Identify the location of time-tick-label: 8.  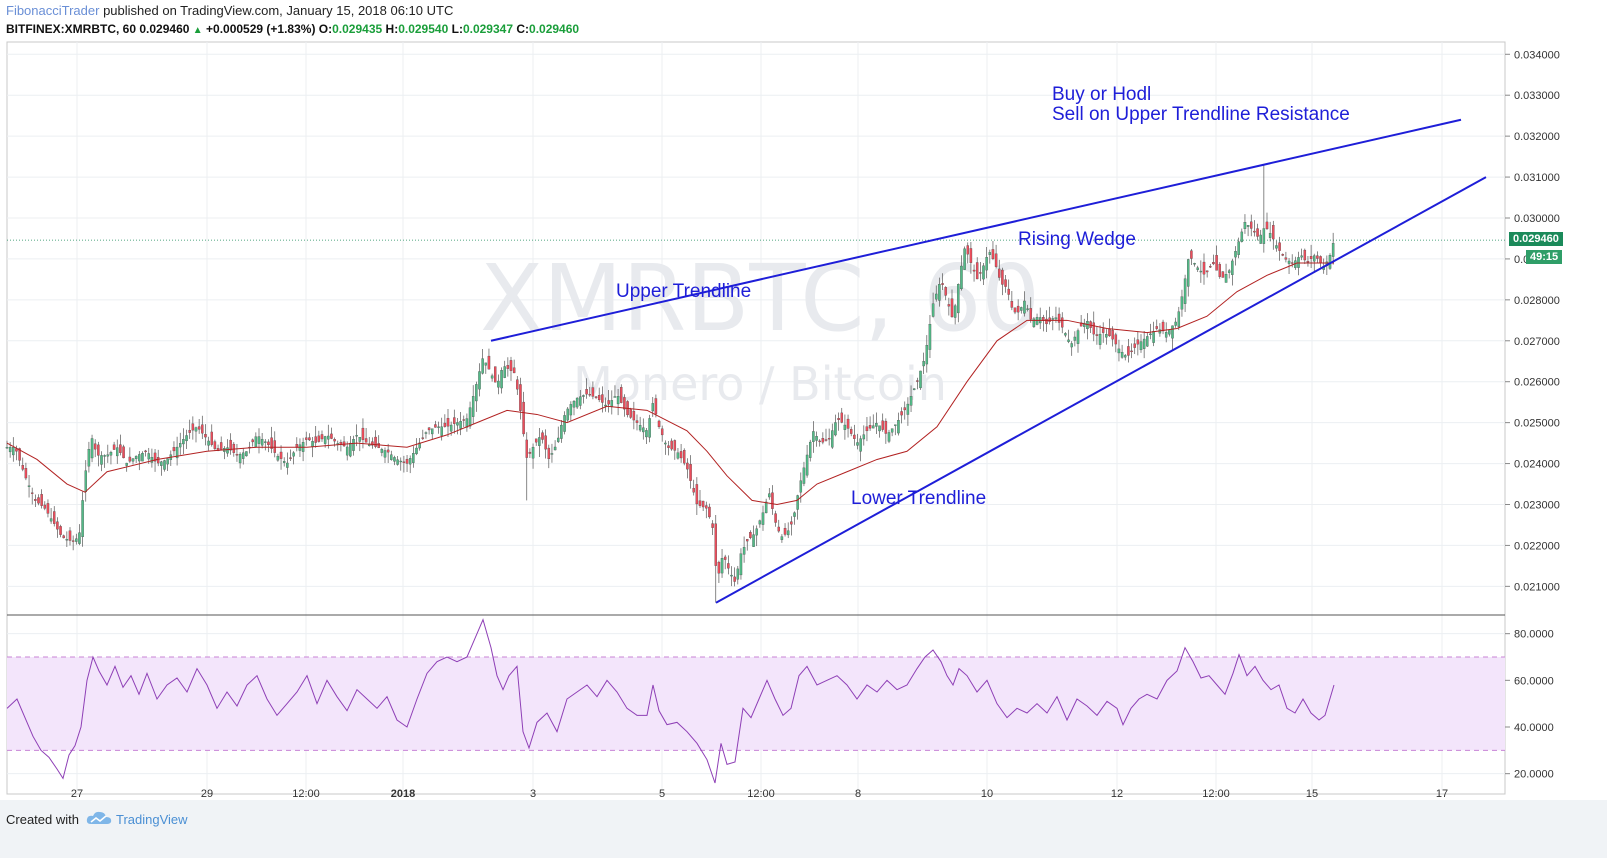
(858, 794).